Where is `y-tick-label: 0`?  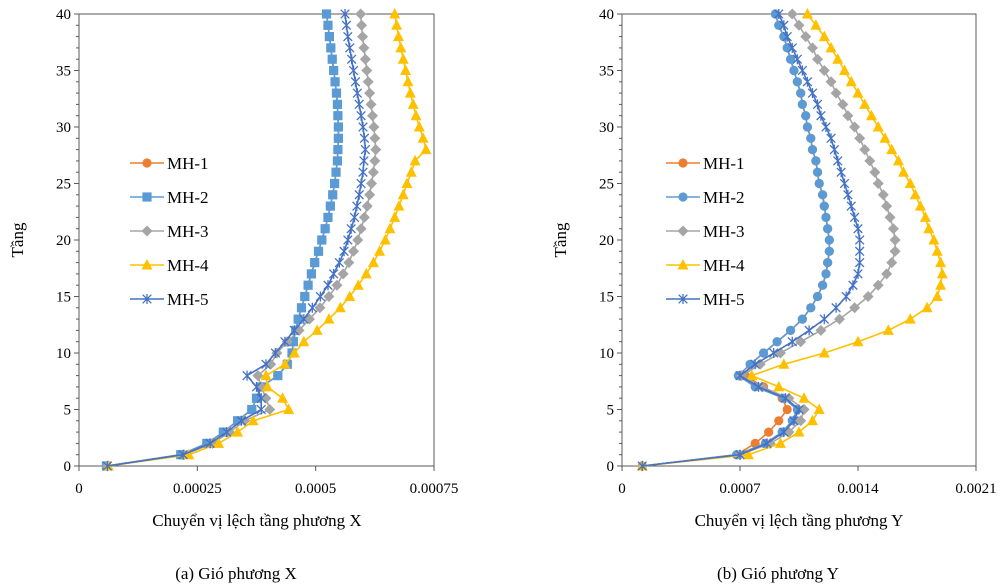 y-tick-label: 0 is located at coordinates (68, 467).